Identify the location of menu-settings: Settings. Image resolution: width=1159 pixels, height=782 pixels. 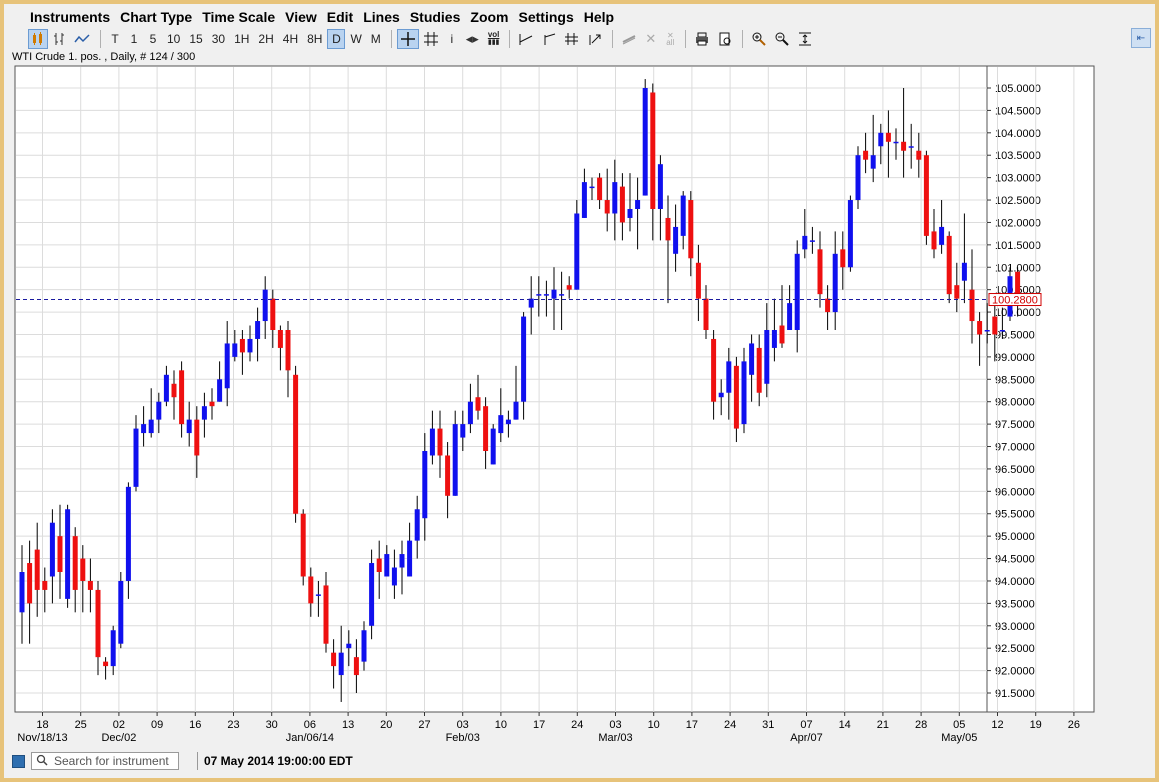
(546, 17).